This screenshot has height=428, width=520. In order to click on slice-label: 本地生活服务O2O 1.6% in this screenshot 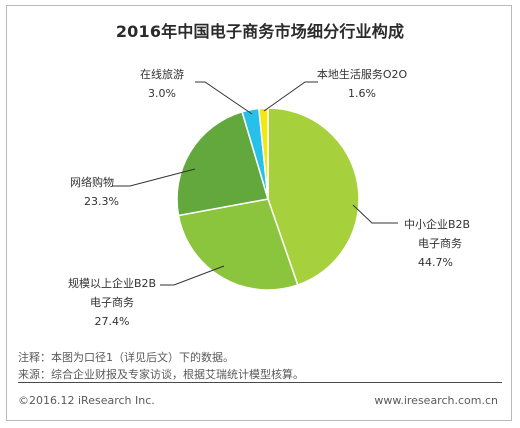, I will do `click(362, 83)`.